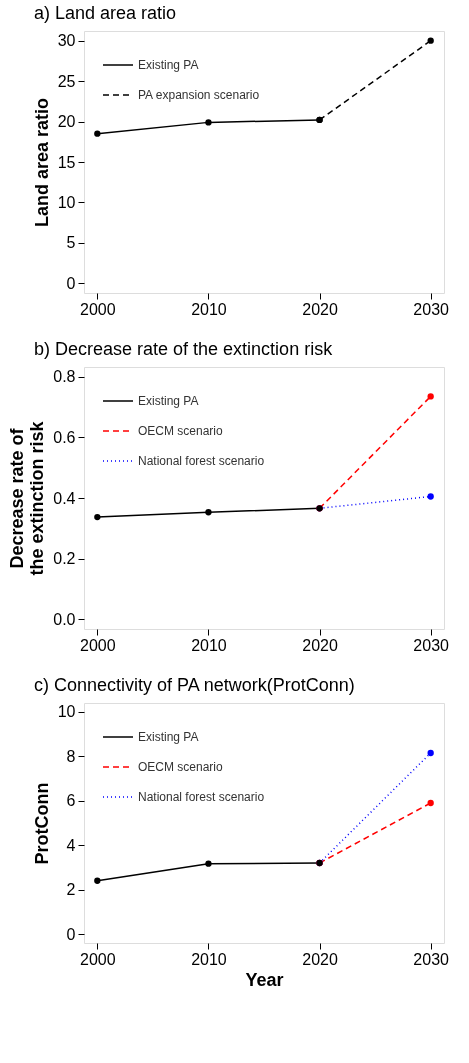  I want to click on y-axis-title: Decrease rate of the extinction risk, so click(27, 498).